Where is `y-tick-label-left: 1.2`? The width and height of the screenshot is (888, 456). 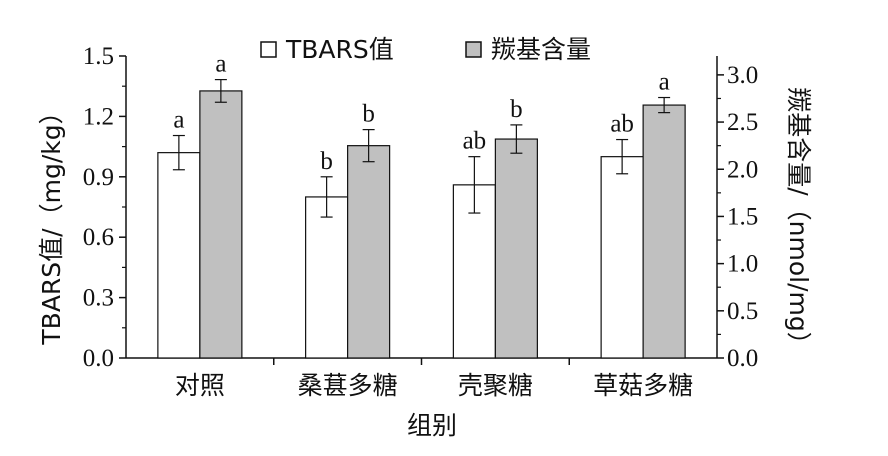
y-tick-label-left: 1.2 is located at coordinates (98, 116).